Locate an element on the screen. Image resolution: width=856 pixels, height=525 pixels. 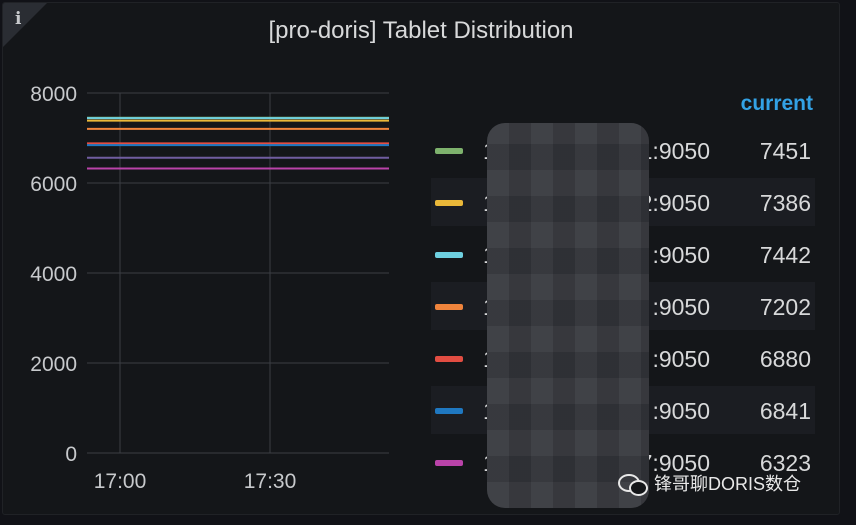
series-current-value: 7451 is located at coordinates (785, 151).